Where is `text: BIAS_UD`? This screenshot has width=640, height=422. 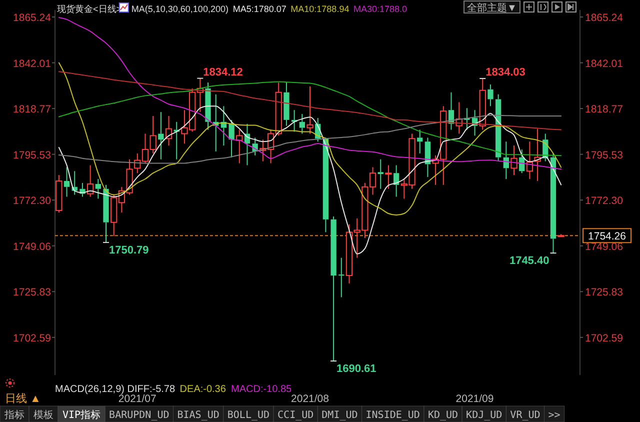 text: BIAS_UD is located at coordinates (198, 415).